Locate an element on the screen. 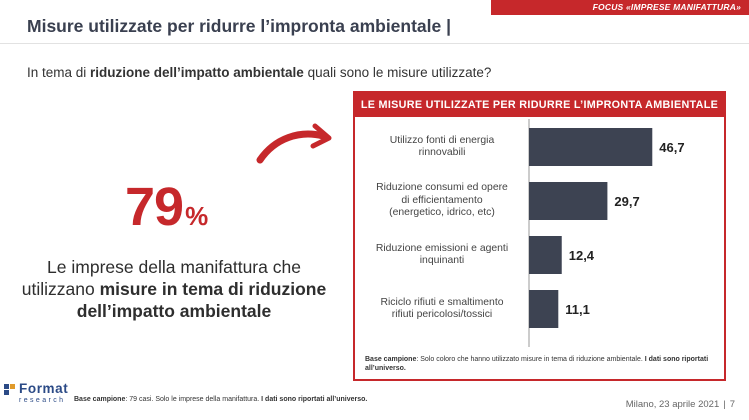 This screenshot has width=749, height=420. value-label-2: 29,7 is located at coordinates (626, 201).